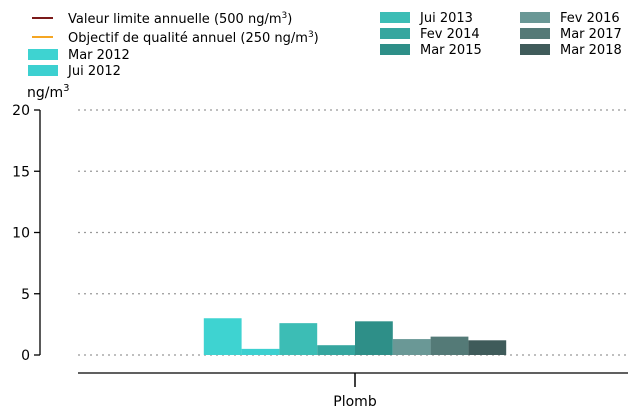 This screenshot has height=411, width=630. I want to click on y-tick-label: 5, so click(25, 295).